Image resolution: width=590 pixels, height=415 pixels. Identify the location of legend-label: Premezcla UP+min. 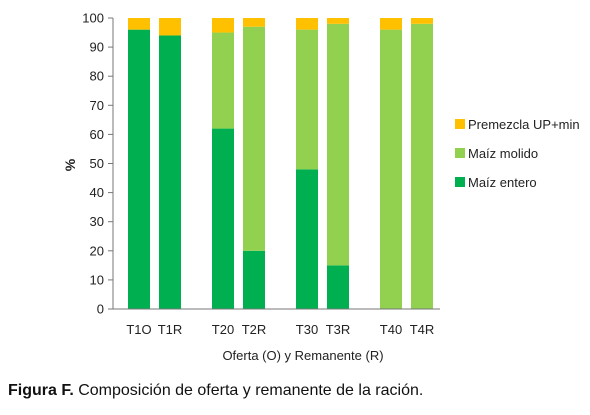
(524, 124).